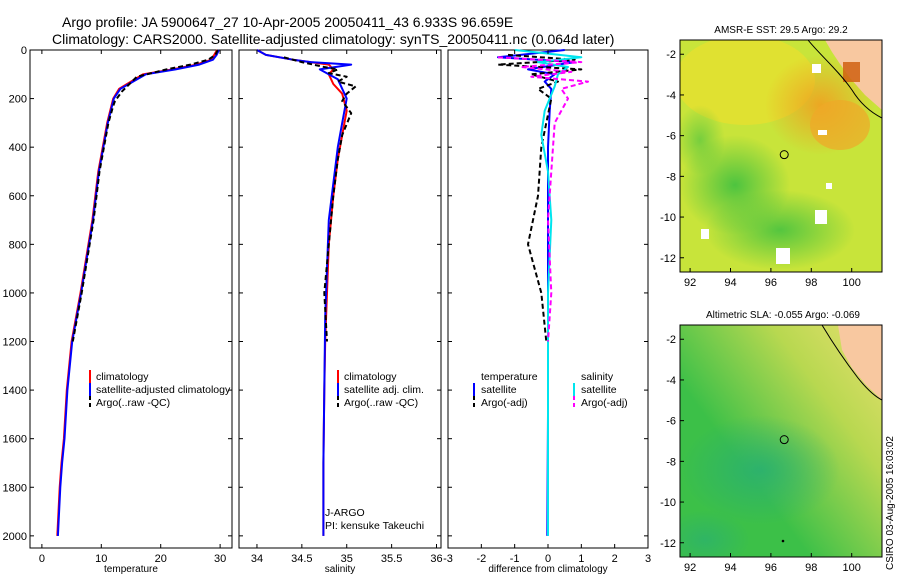 This screenshot has height=580, width=900. I want to click on legend-diff-sal-satellite-label: satellite, so click(599, 390).